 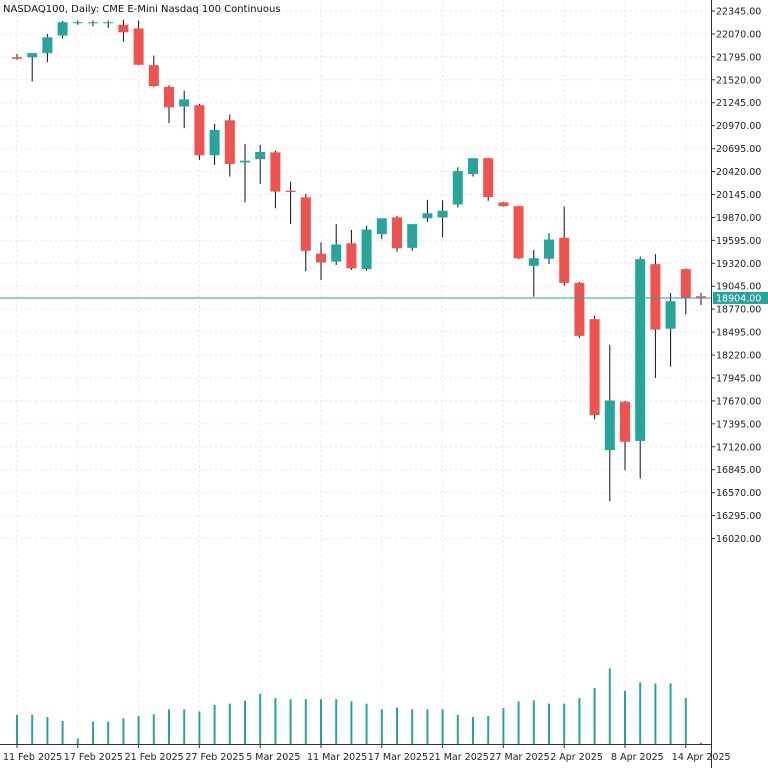 What do you see at coordinates (738, 57) in the screenshot?
I see `y-tick-label: 21795.00` at bounding box center [738, 57].